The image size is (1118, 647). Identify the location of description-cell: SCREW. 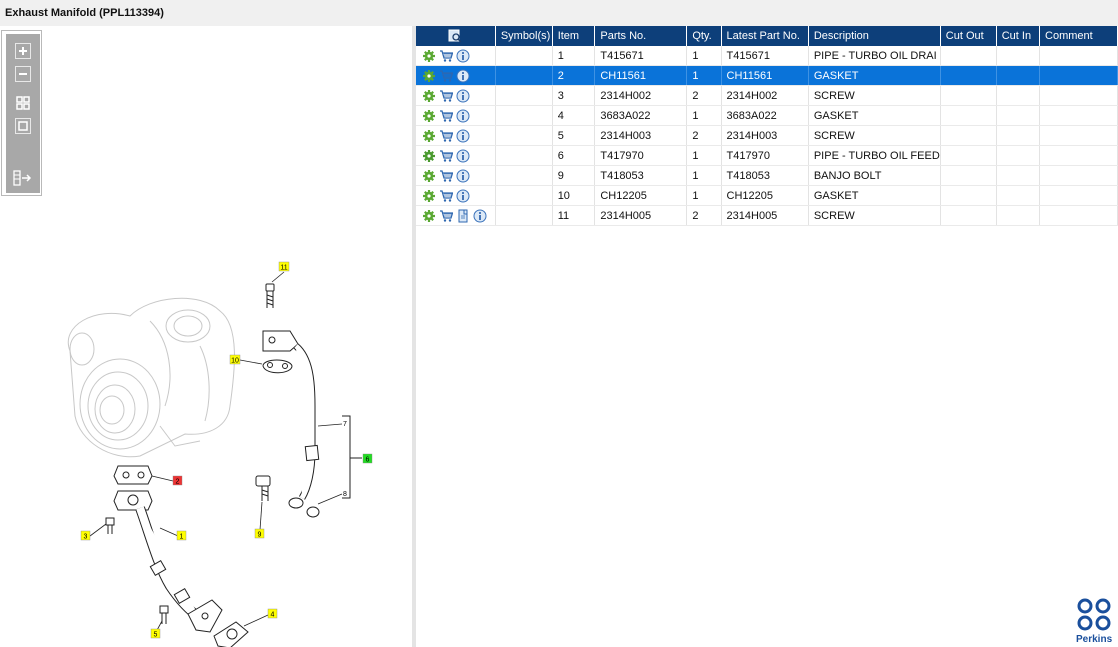
(874, 95).